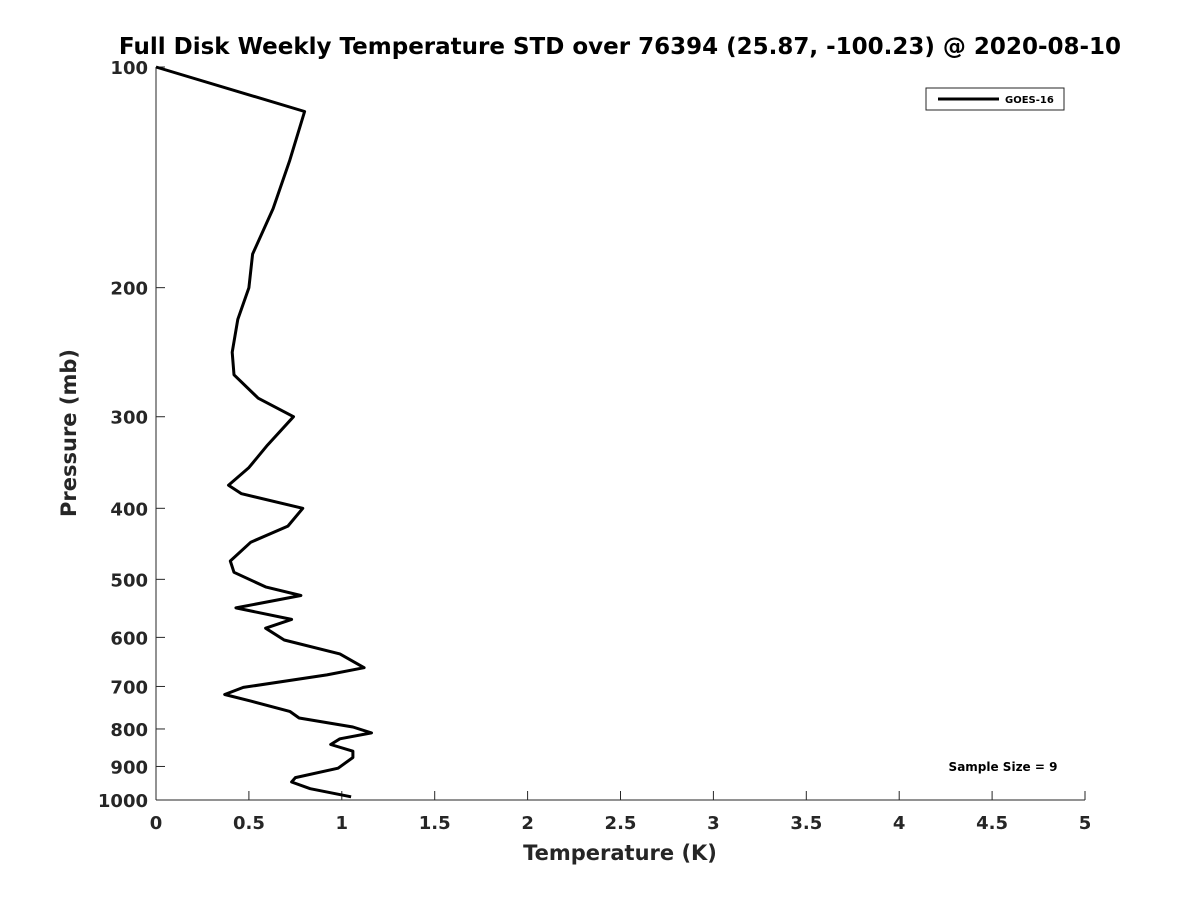 Image resolution: width=1200 pixels, height=900 pixels. Describe the element at coordinates (156, 823) in the screenshot. I see `x-tick-label: 0` at that location.